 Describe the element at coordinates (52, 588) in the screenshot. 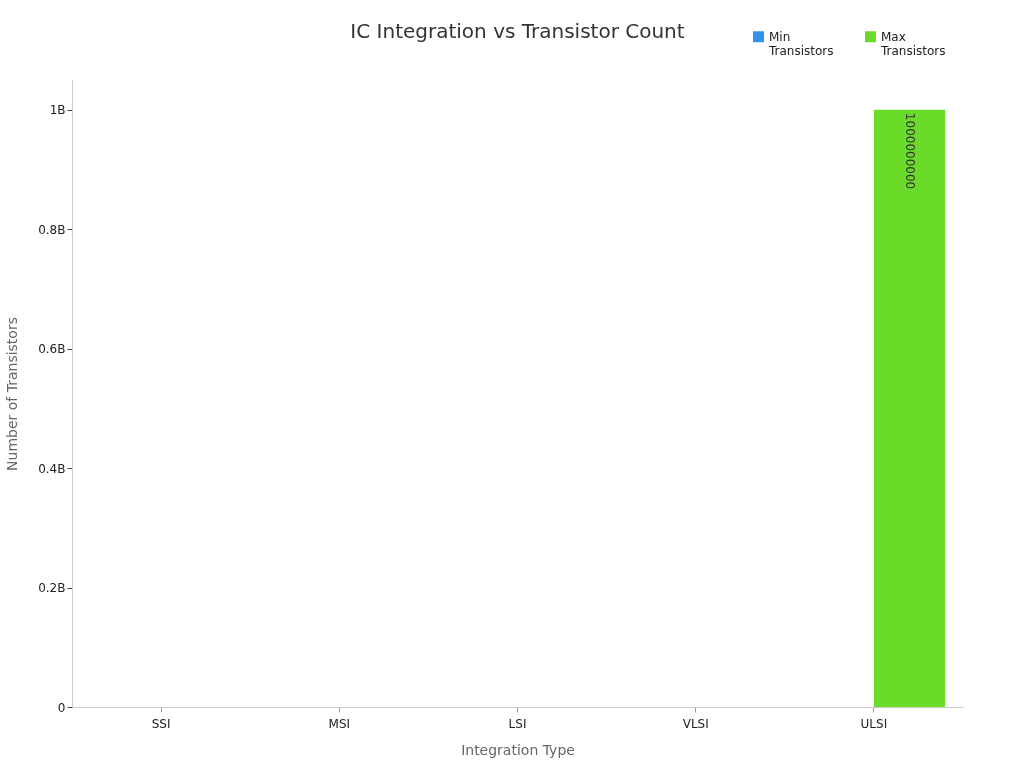

I see `y-tick-label: 0.2B` at that location.